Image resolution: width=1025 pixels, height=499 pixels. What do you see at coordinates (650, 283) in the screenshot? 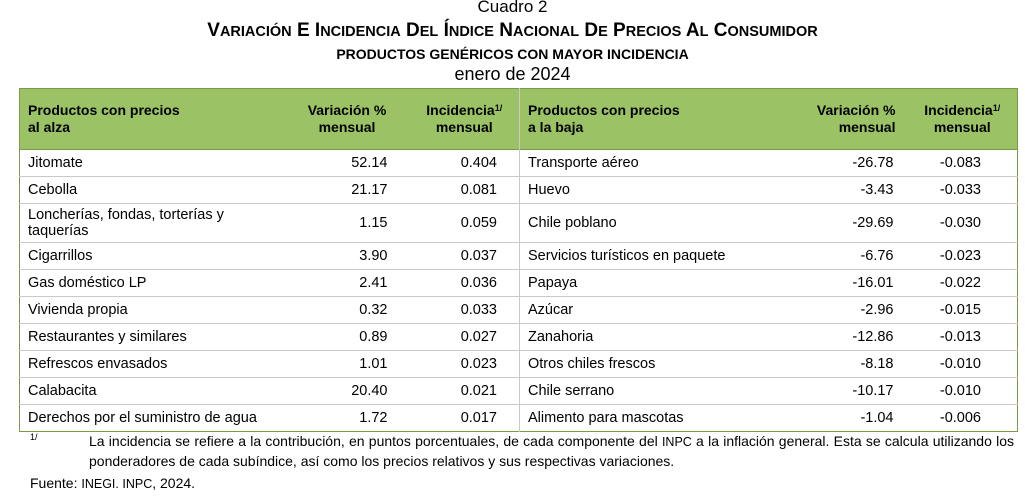
I see `down-product-name: Papaya` at bounding box center [650, 283].